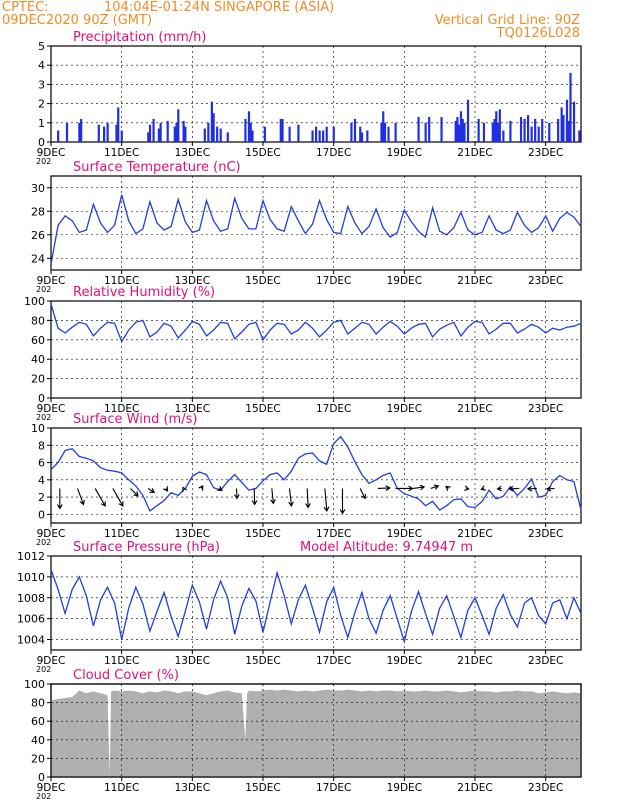  What do you see at coordinates (38, 359) in the screenshot?
I see `panel-3-ytick-label: 40` at bounding box center [38, 359].